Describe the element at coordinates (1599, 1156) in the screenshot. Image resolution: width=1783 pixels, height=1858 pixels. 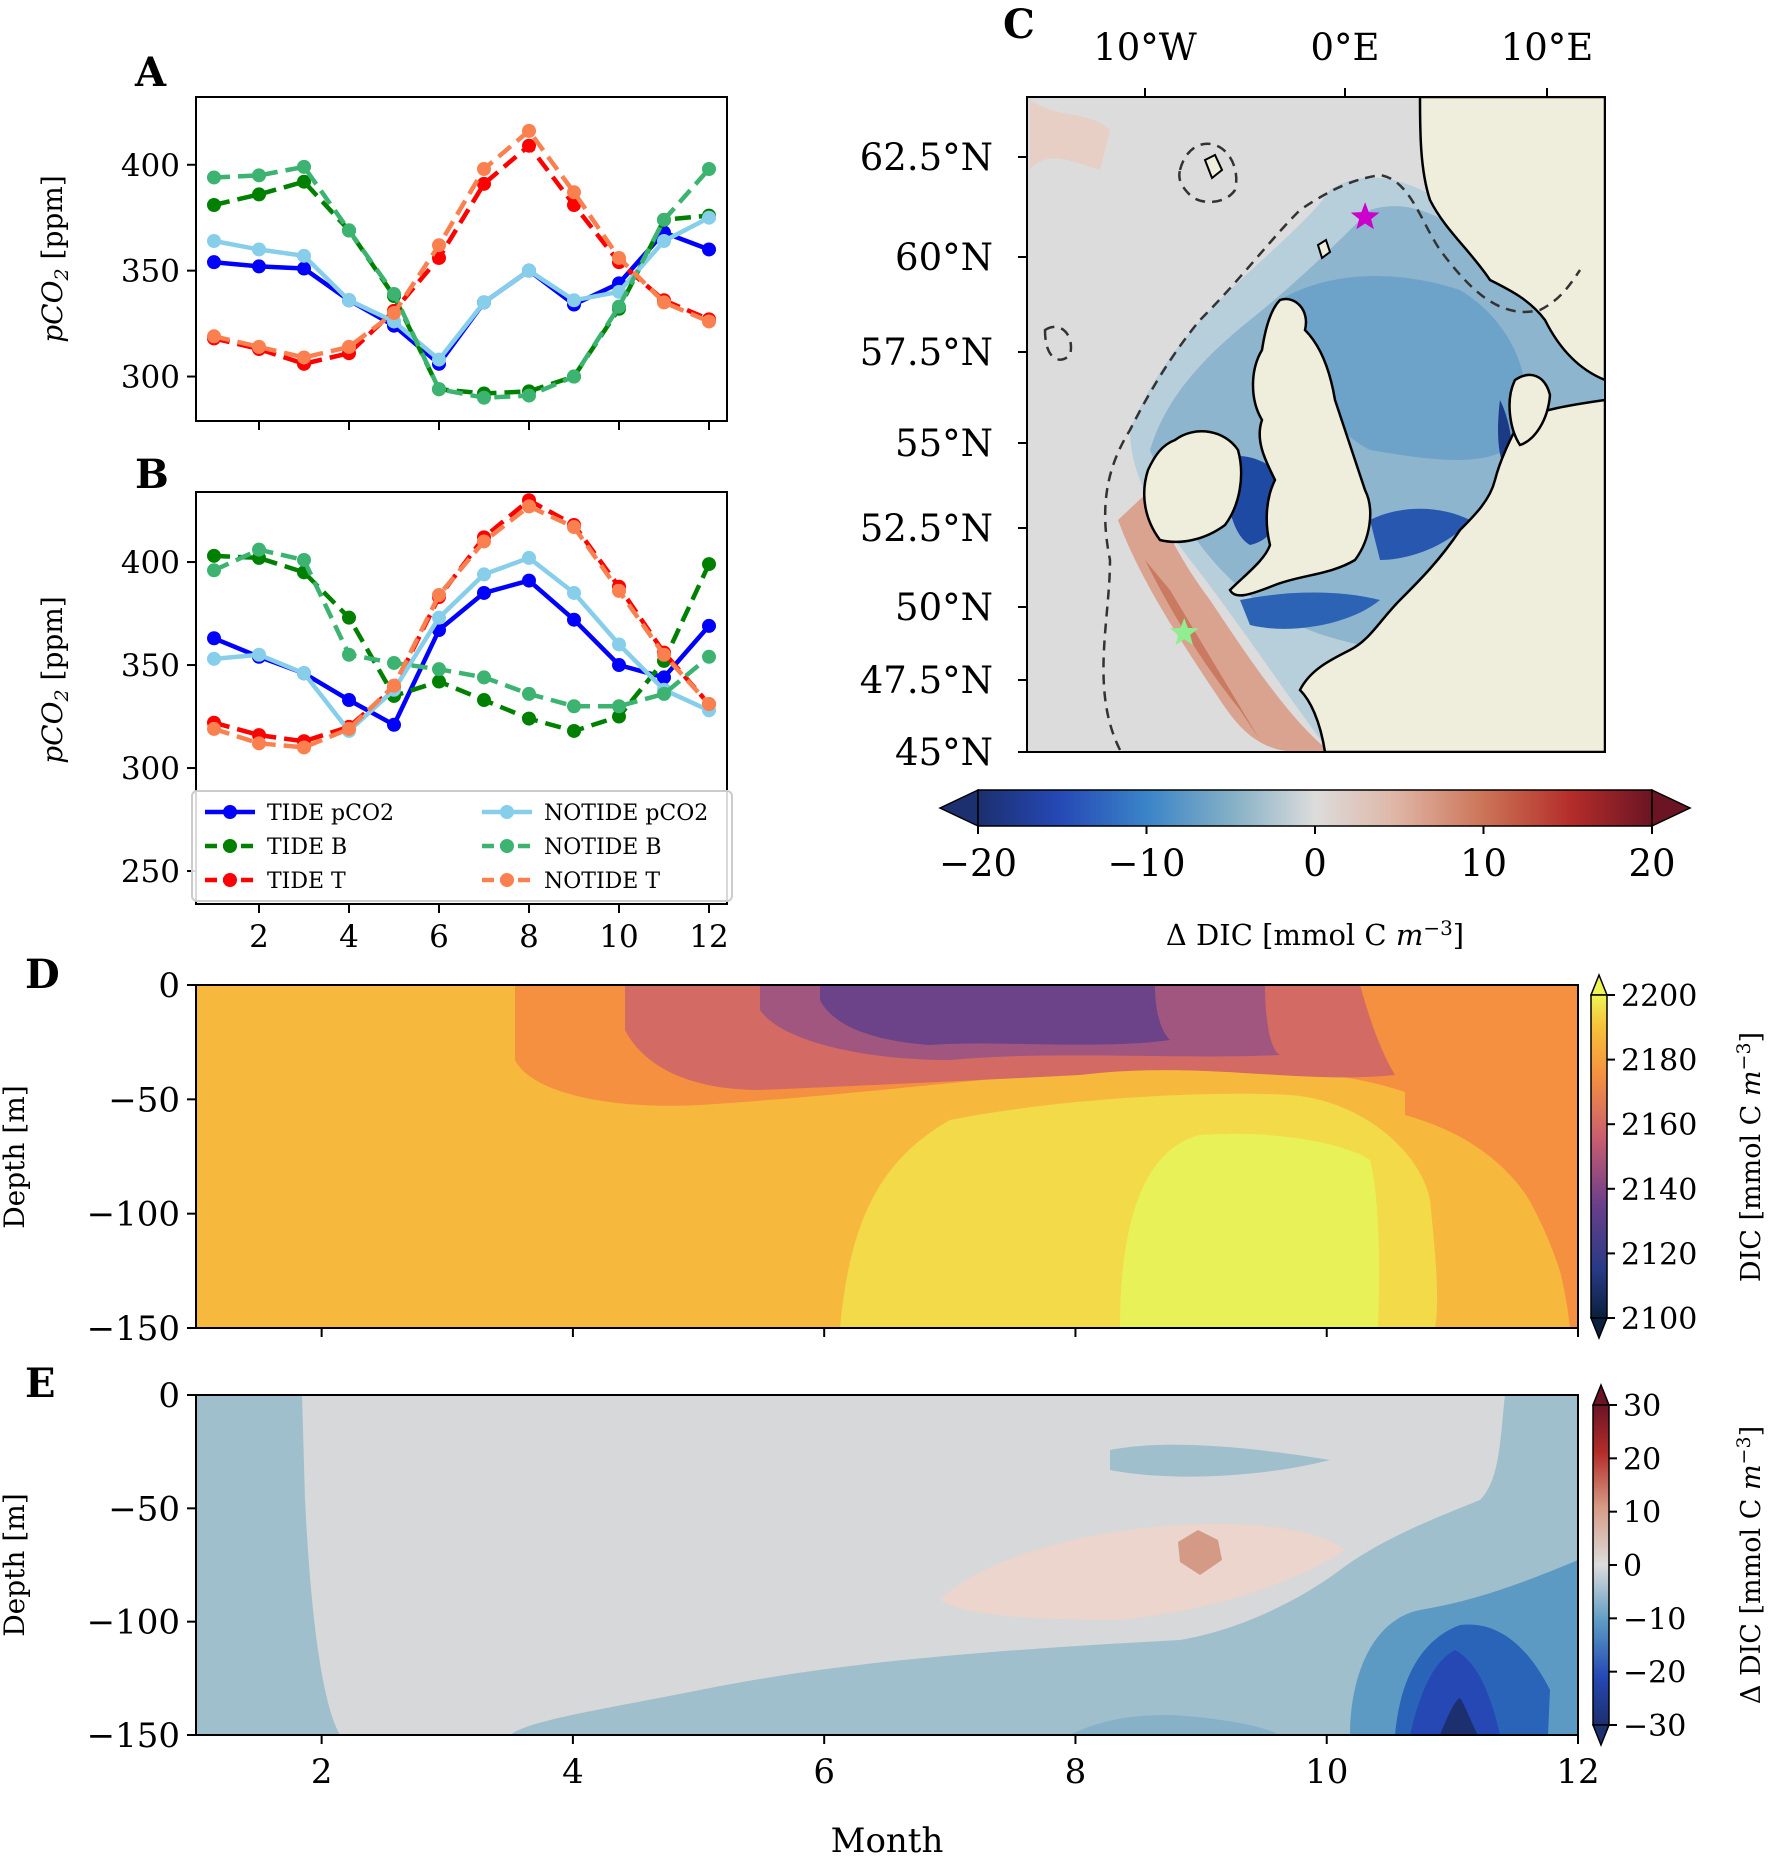
I see `colorbar-d` at that location.